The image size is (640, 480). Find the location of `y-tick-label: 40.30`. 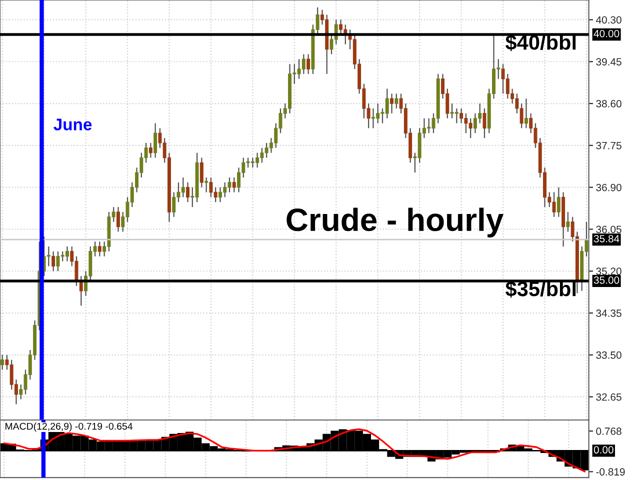

y-tick-label: 40.30 is located at coordinates (609, 20).